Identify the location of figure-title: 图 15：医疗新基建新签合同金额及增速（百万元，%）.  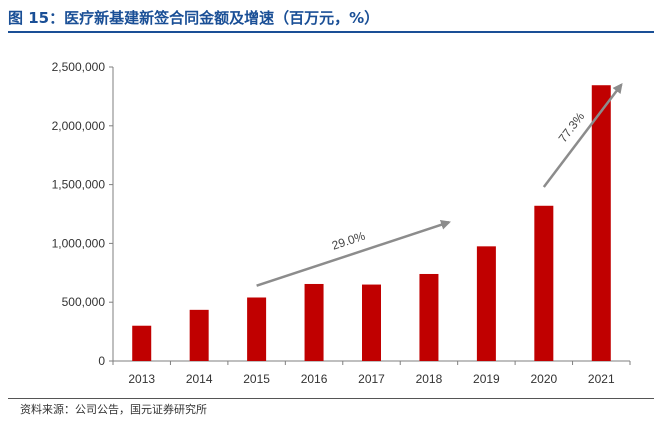
(194, 18).